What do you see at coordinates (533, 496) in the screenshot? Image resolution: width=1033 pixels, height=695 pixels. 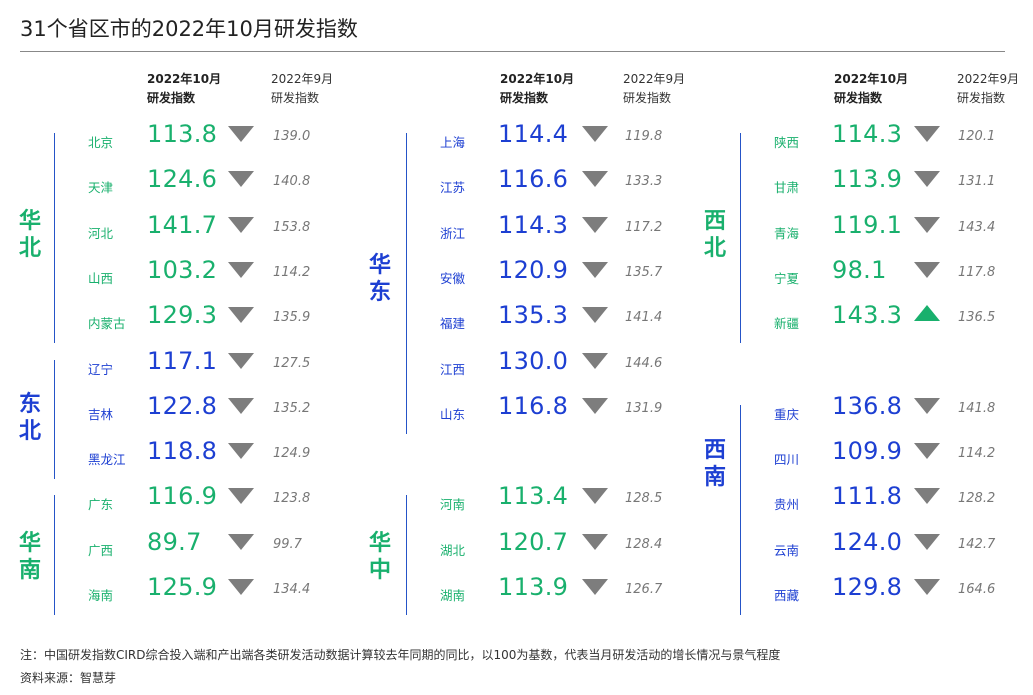 I see `current-index-value: 113.4` at bounding box center [533, 496].